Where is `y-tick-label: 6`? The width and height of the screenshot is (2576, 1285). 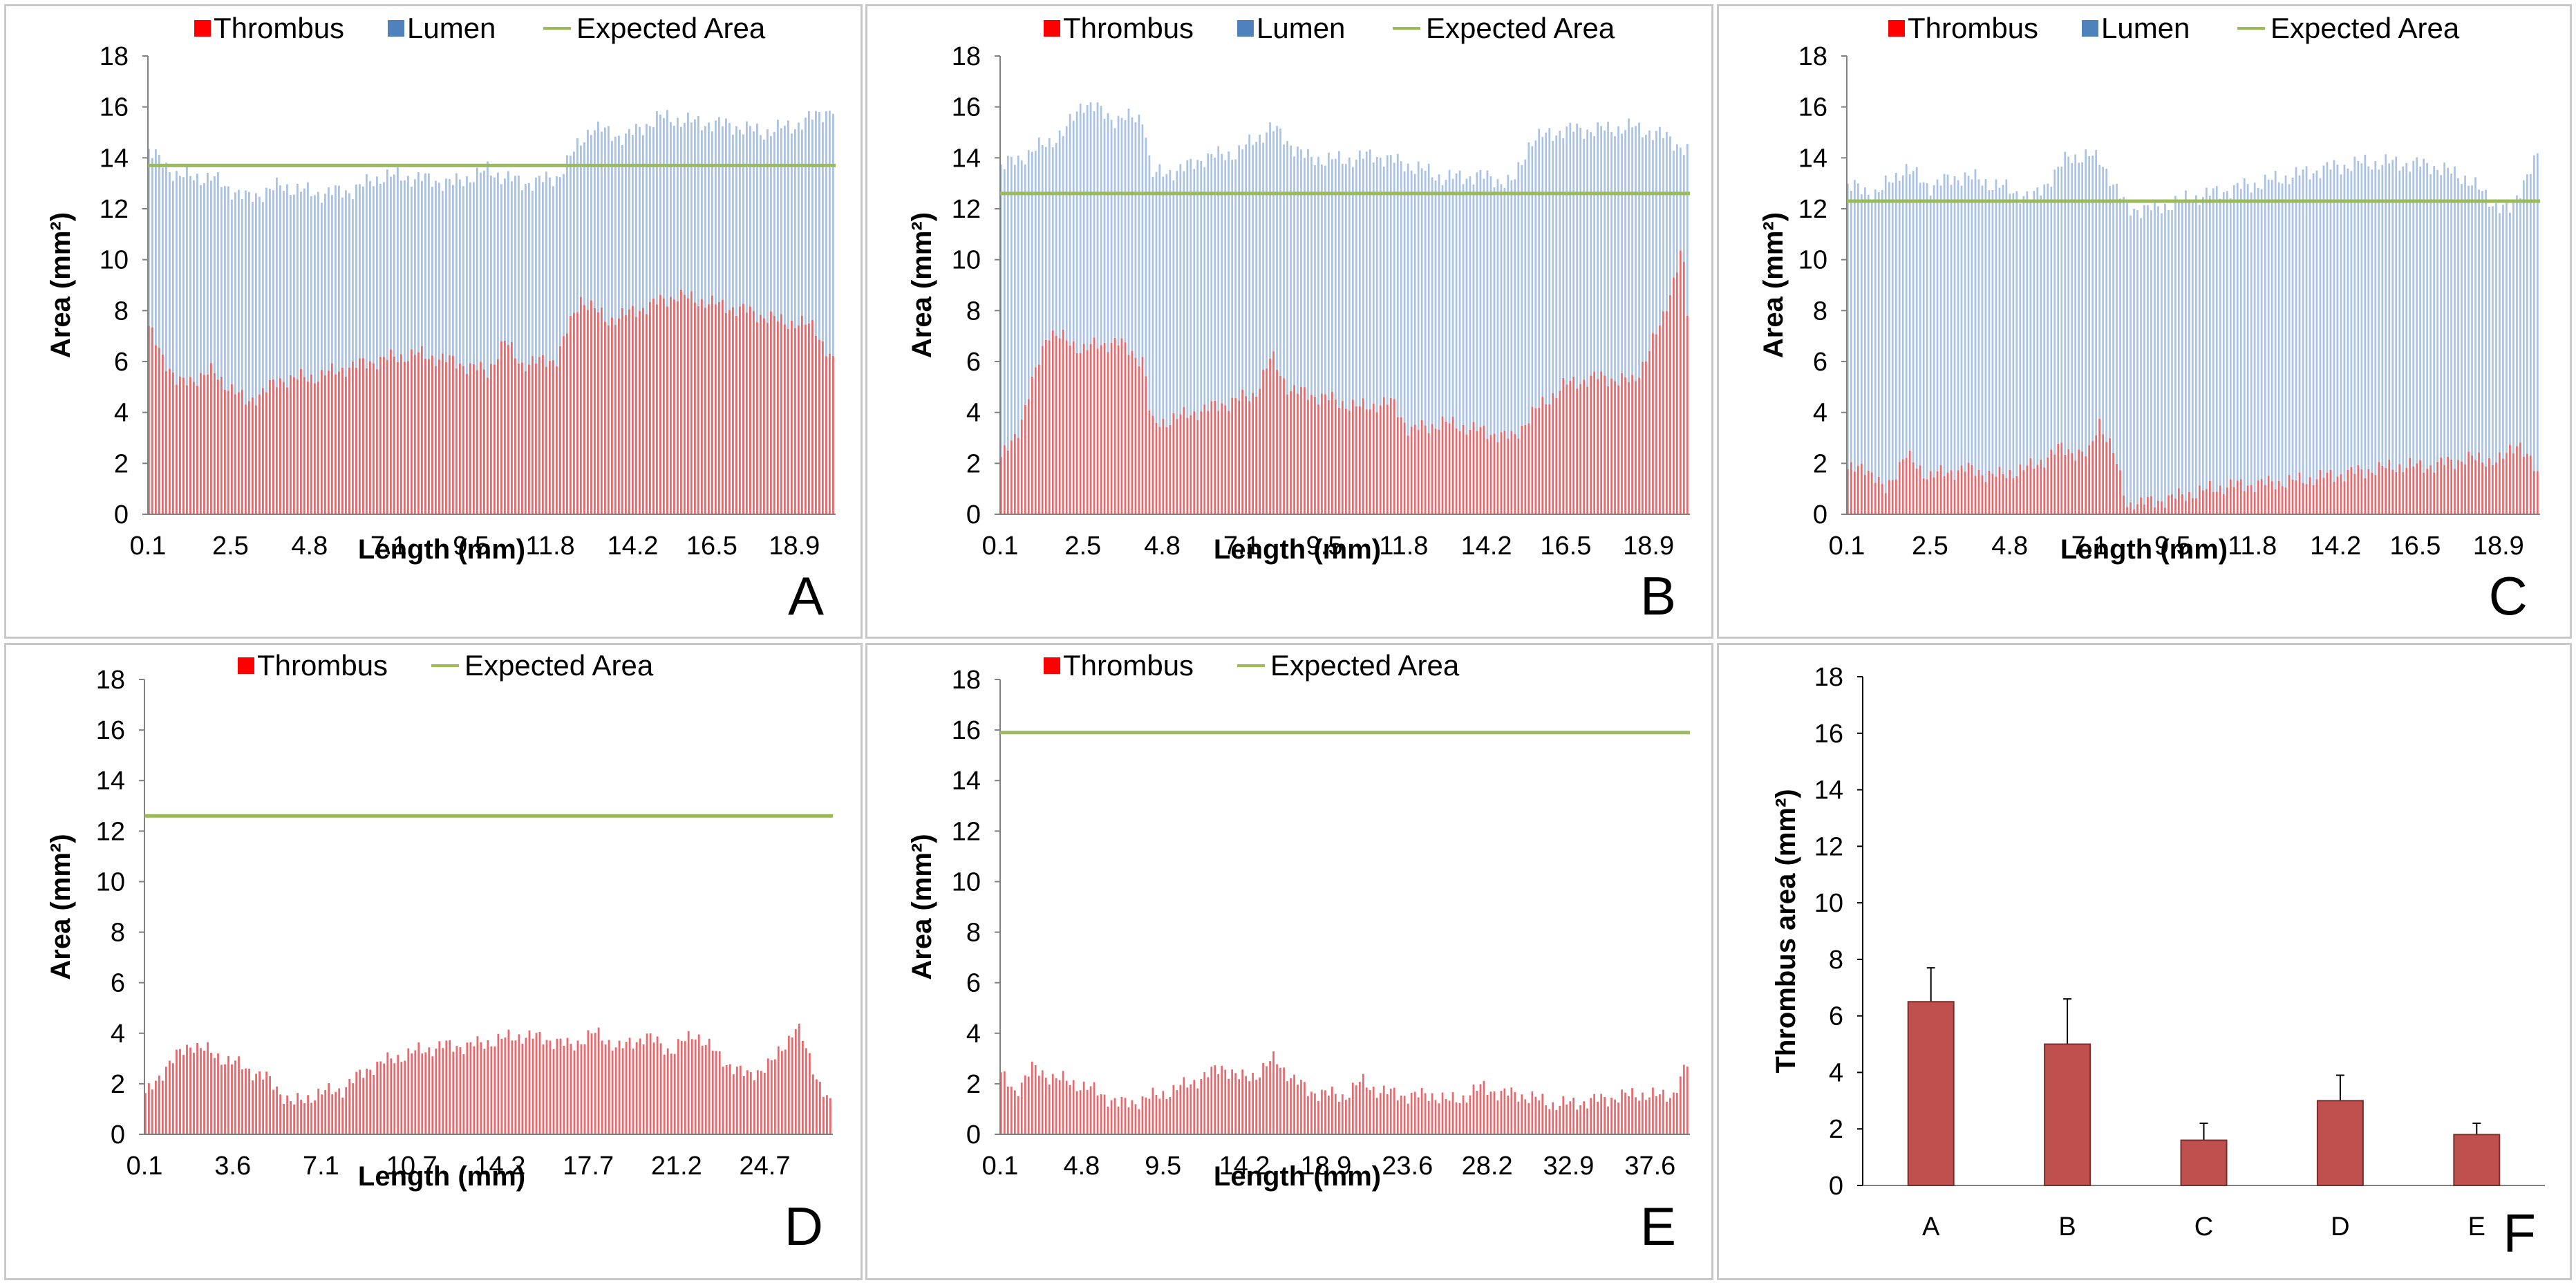 y-tick-label: 6 is located at coordinates (1836, 1016).